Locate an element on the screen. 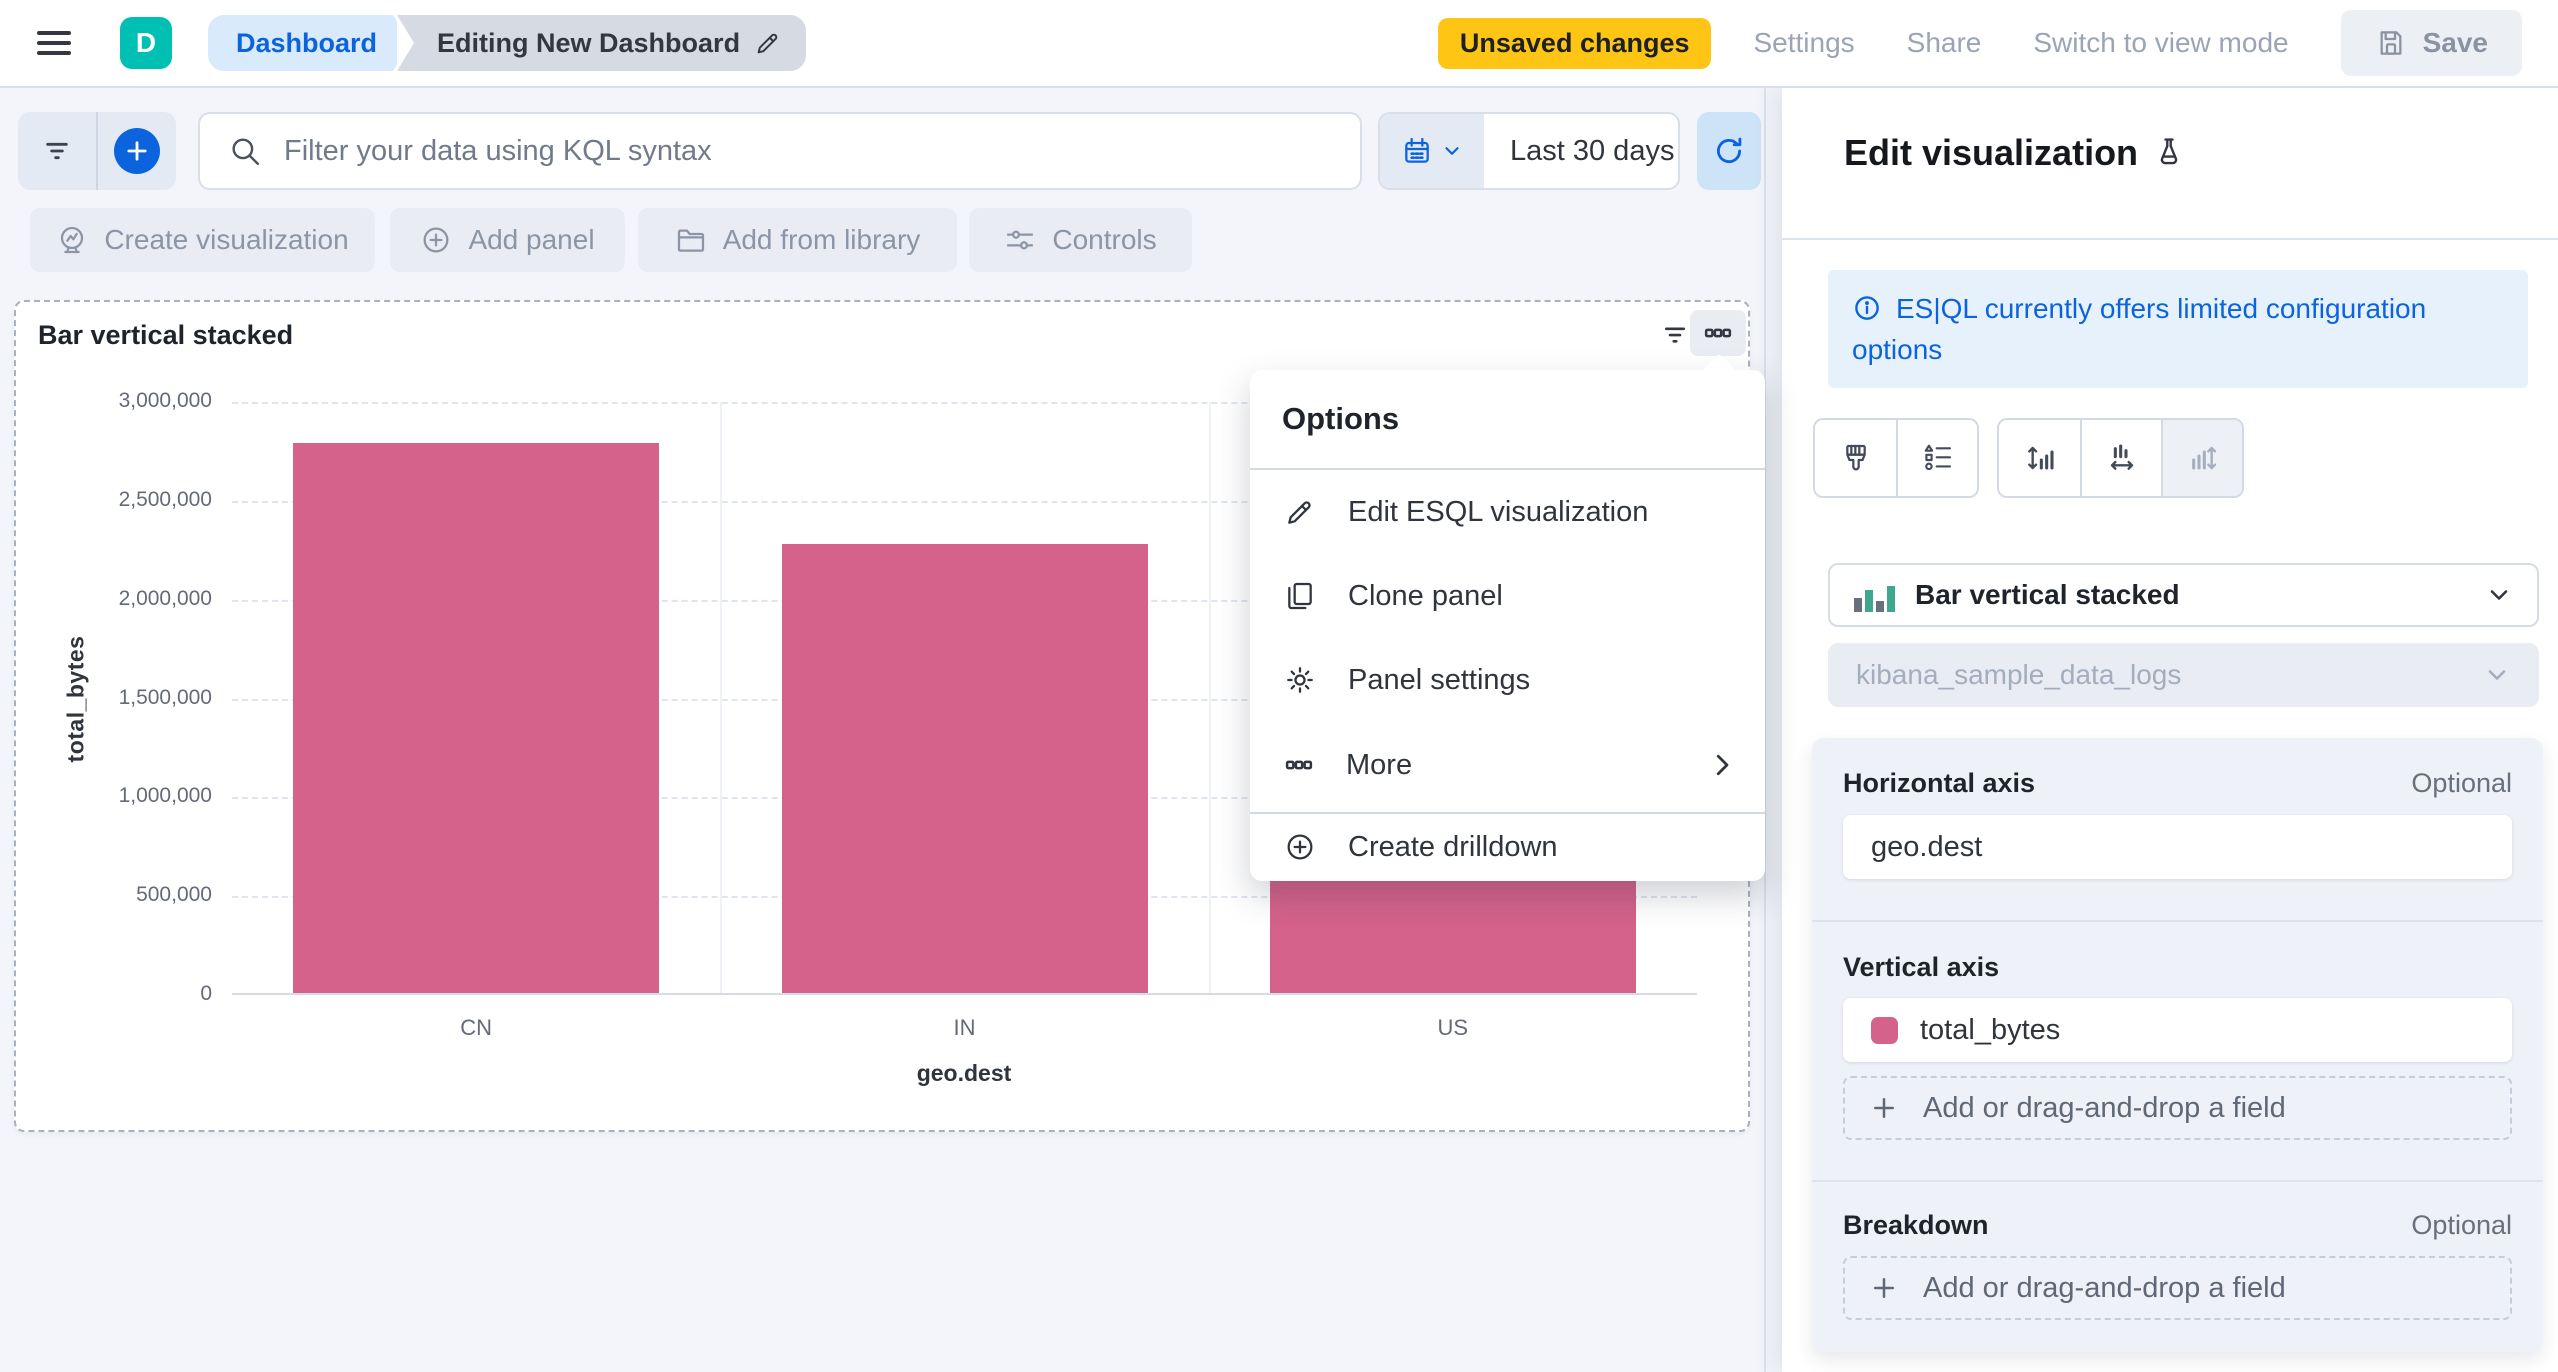 The height and width of the screenshot is (1372, 2558). horizontal-orientation-button is located at coordinates (2120, 458).